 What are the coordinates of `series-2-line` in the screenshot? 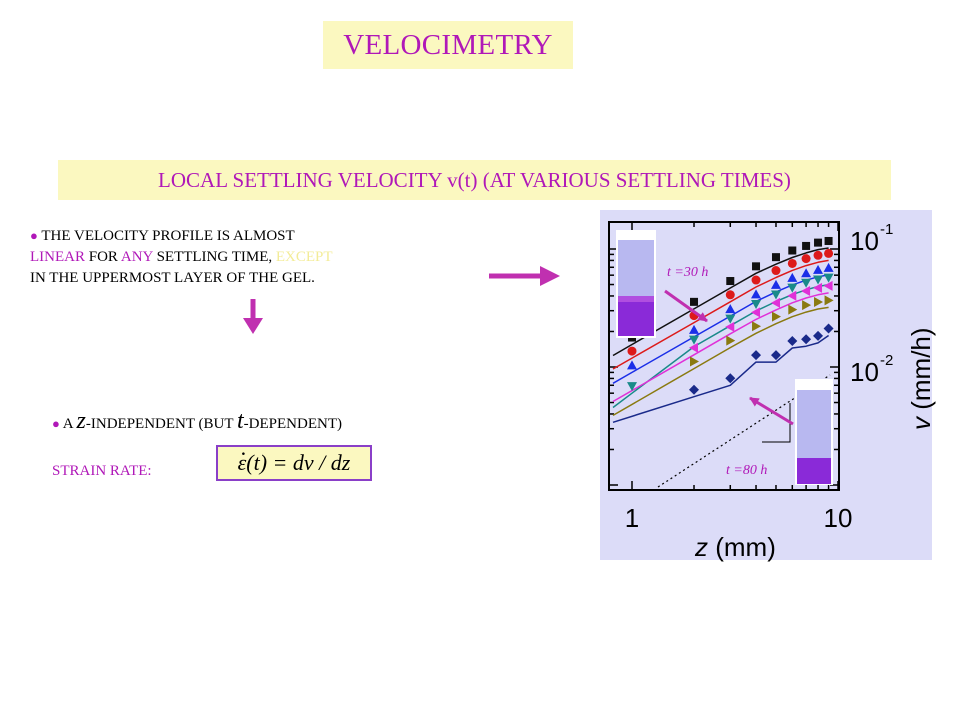 It's located at (720, 329).